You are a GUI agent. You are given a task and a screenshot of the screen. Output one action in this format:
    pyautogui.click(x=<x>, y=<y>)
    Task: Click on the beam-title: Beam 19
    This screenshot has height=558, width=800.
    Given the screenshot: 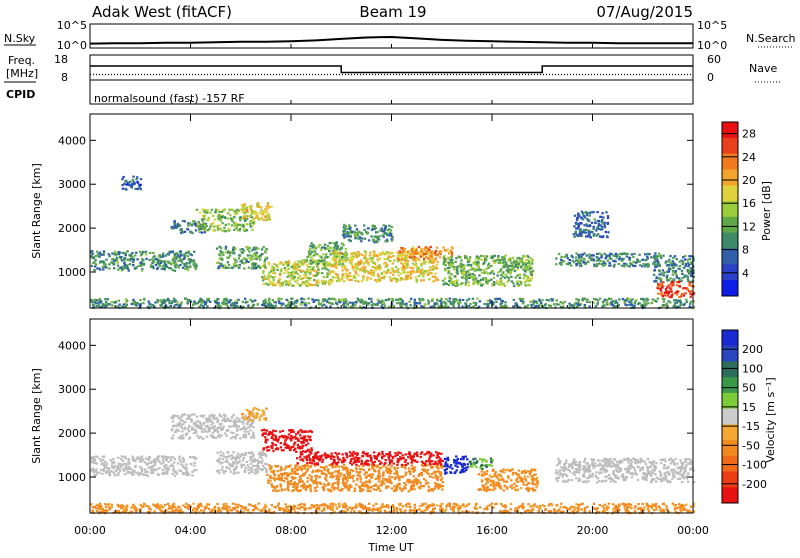 What is the action you would take?
    pyautogui.click(x=392, y=12)
    